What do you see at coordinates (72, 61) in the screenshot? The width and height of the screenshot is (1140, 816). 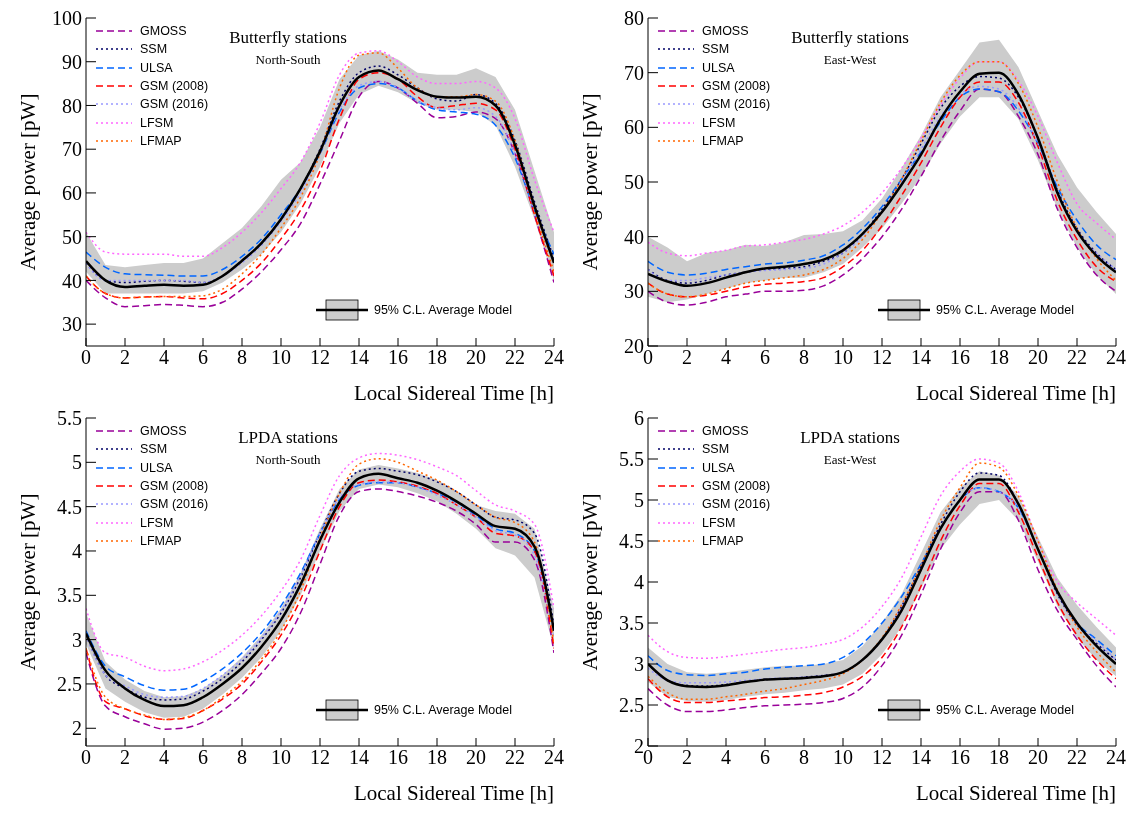 I see `y-tick-label: 90` at bounding box center [72, 61].